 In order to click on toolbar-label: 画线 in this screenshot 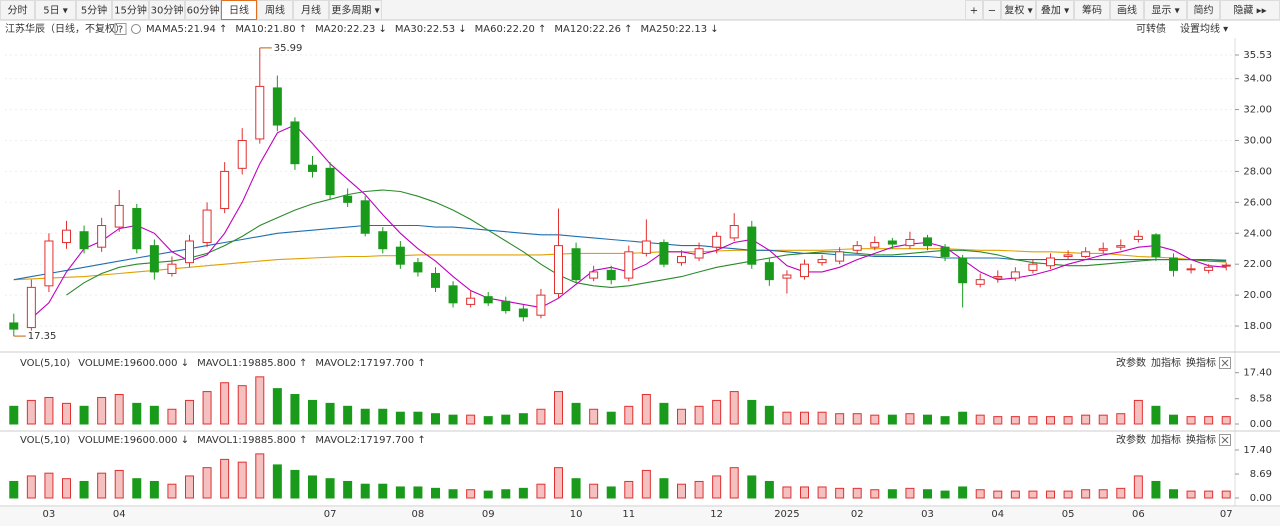, I will do `click(1127, 10)`.